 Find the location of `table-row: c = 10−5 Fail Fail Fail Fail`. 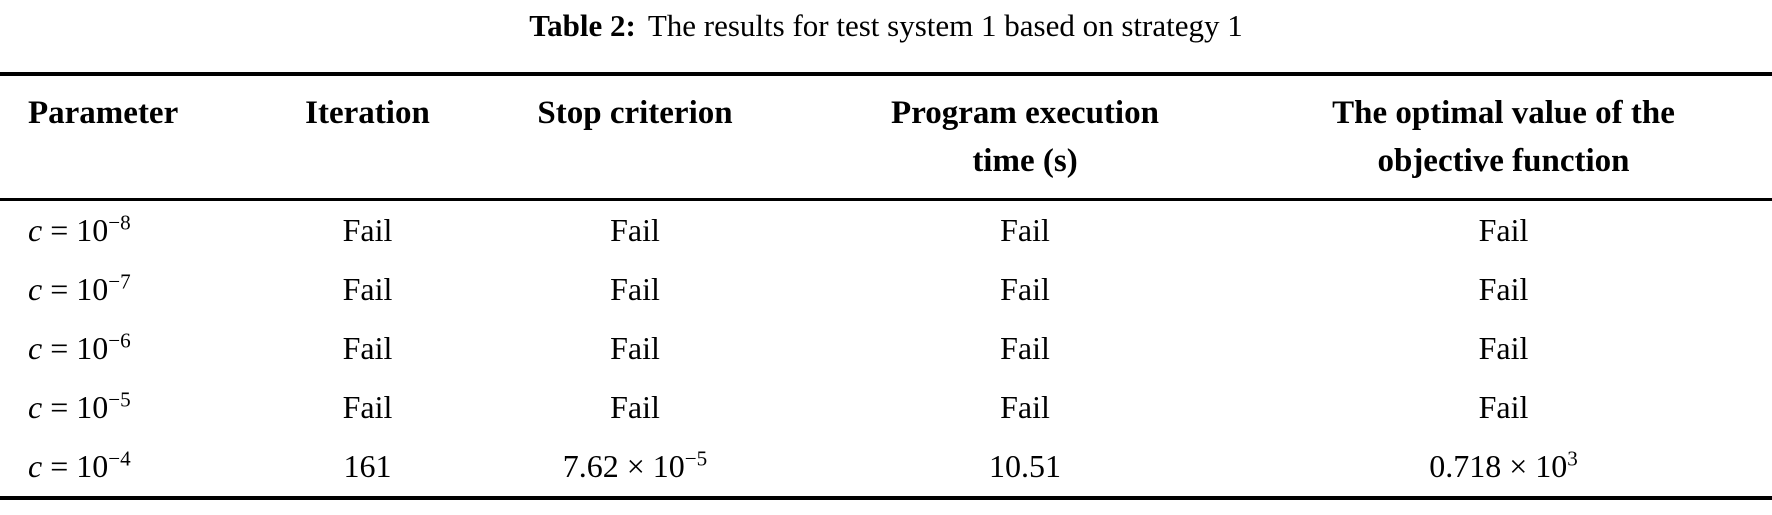

table-row: c = 10−5 Fail Fail Fail Fail is located at coordinates (886, 407).